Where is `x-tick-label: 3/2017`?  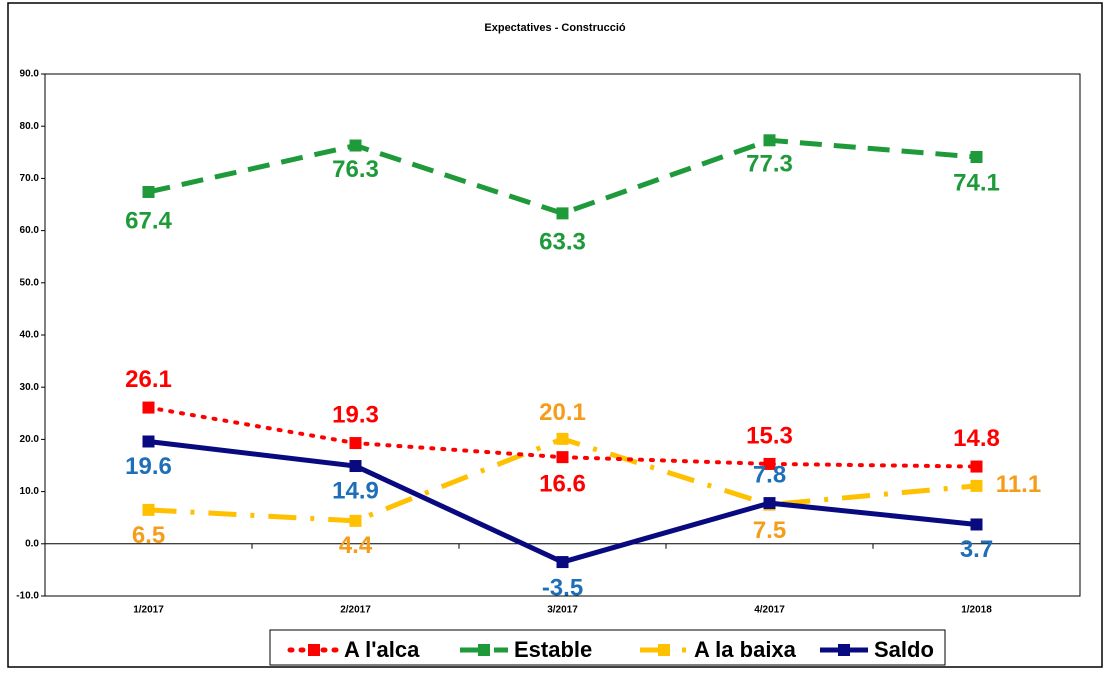
x-tick-label: 3/2017 is located at coordinates (562, 610).